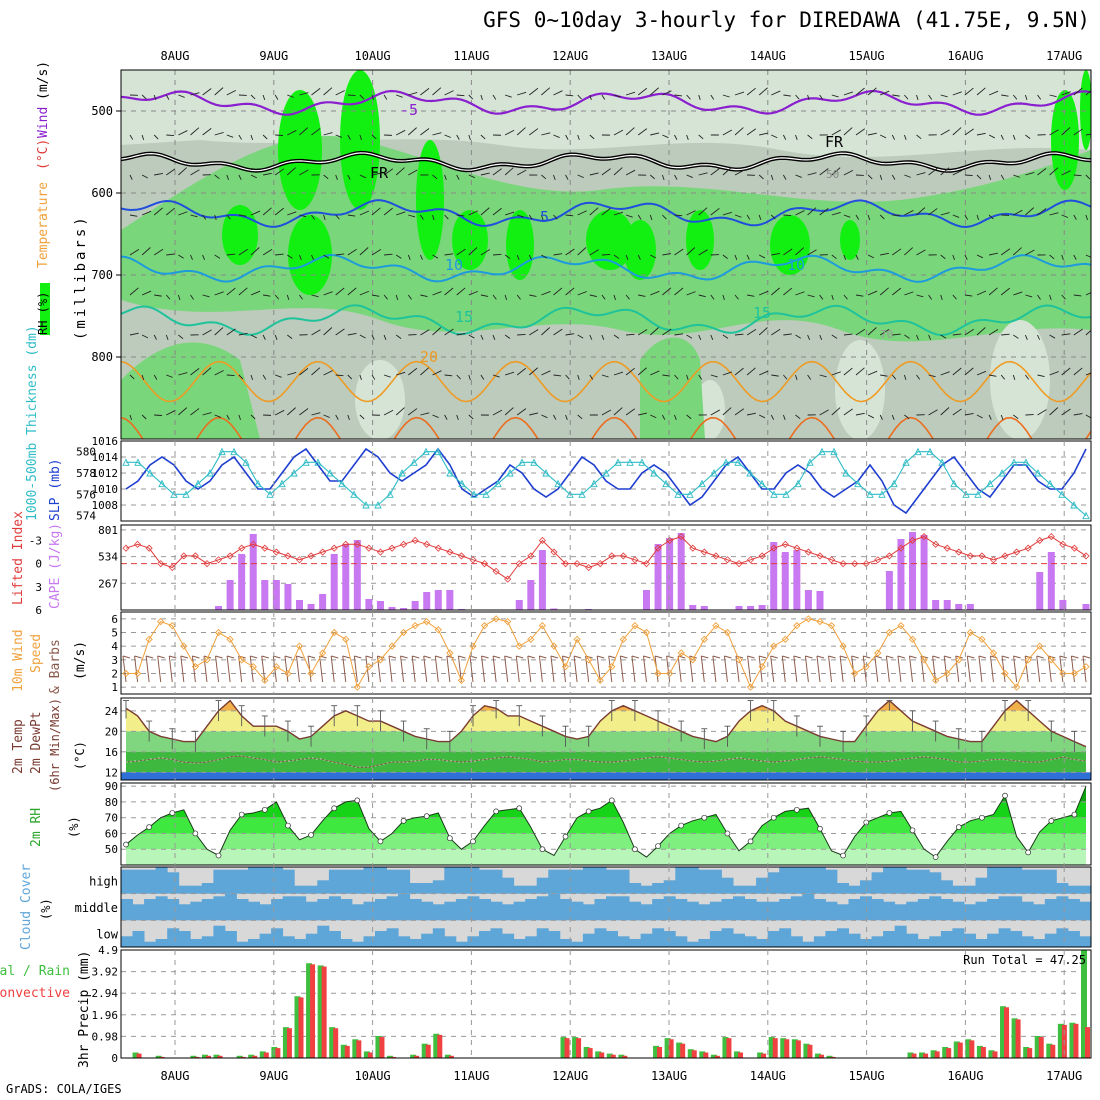 The image size is (1100, 1100). I want to click on cloud-unit-label: (%), so click(46, 909).